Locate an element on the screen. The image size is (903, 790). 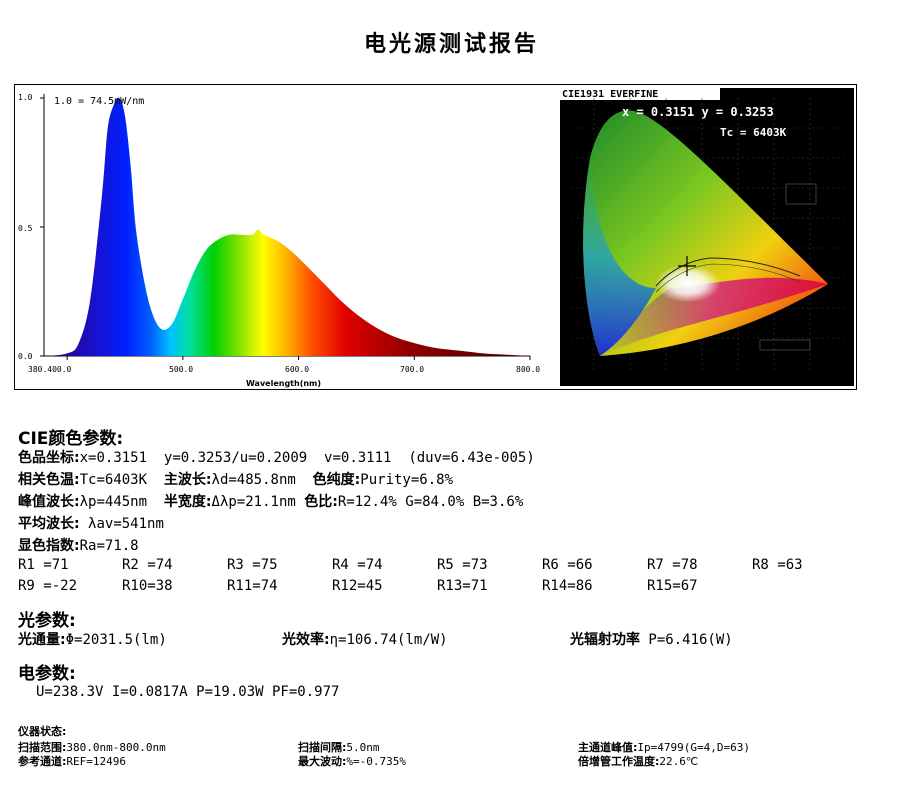
peak-note: 1.0 = 74.5mW/nm is located at coordinates (99, 101).